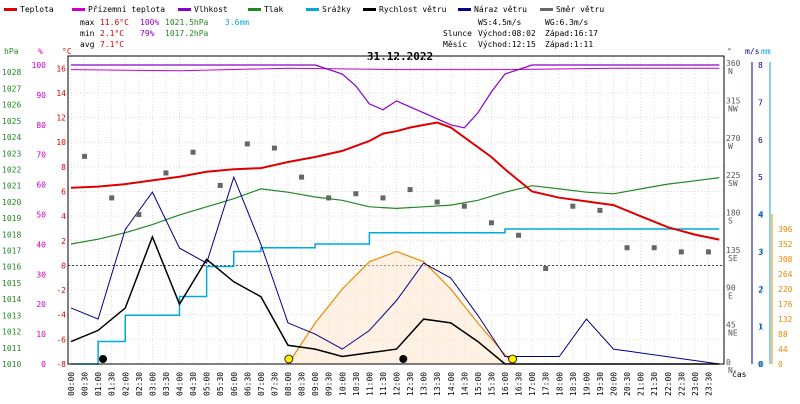 The width and height of the screenshot is (800, 404). I want to click on wind-dir-tick-compass: E, so click(730, 295).